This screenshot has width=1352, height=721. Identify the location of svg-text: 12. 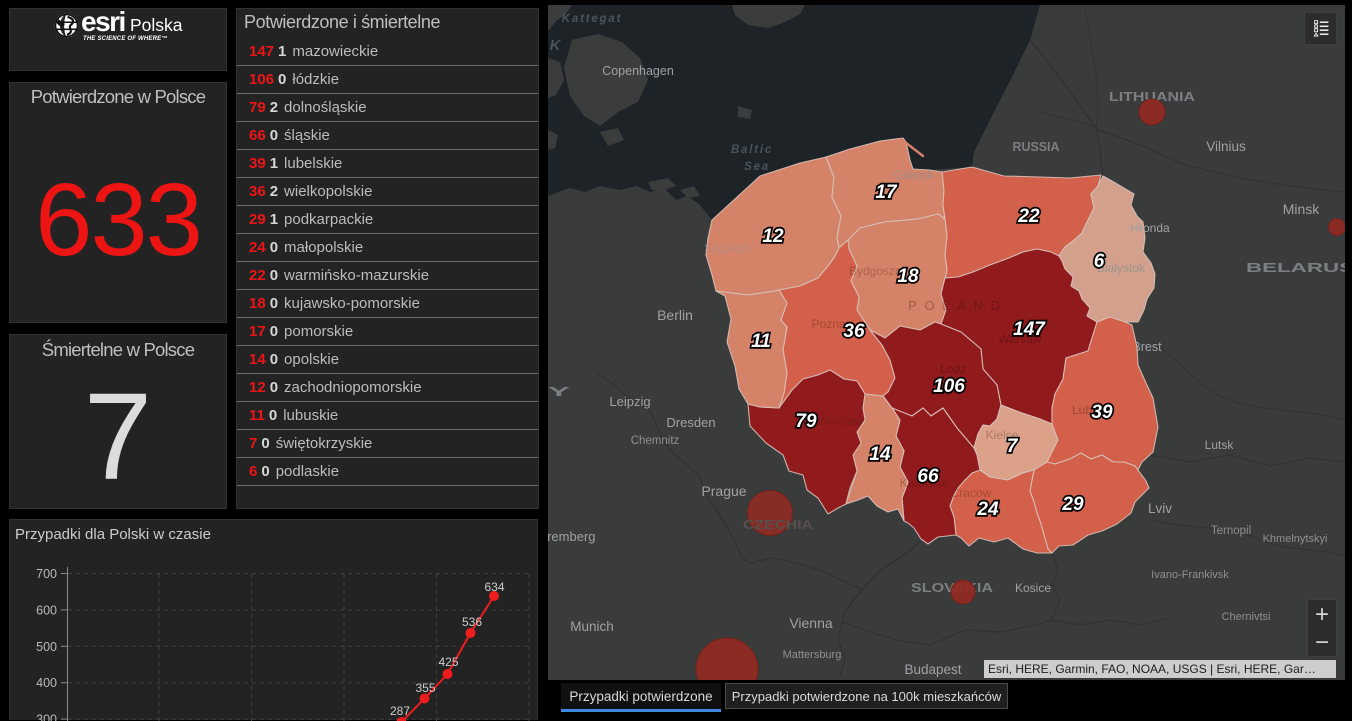
(773, 236).